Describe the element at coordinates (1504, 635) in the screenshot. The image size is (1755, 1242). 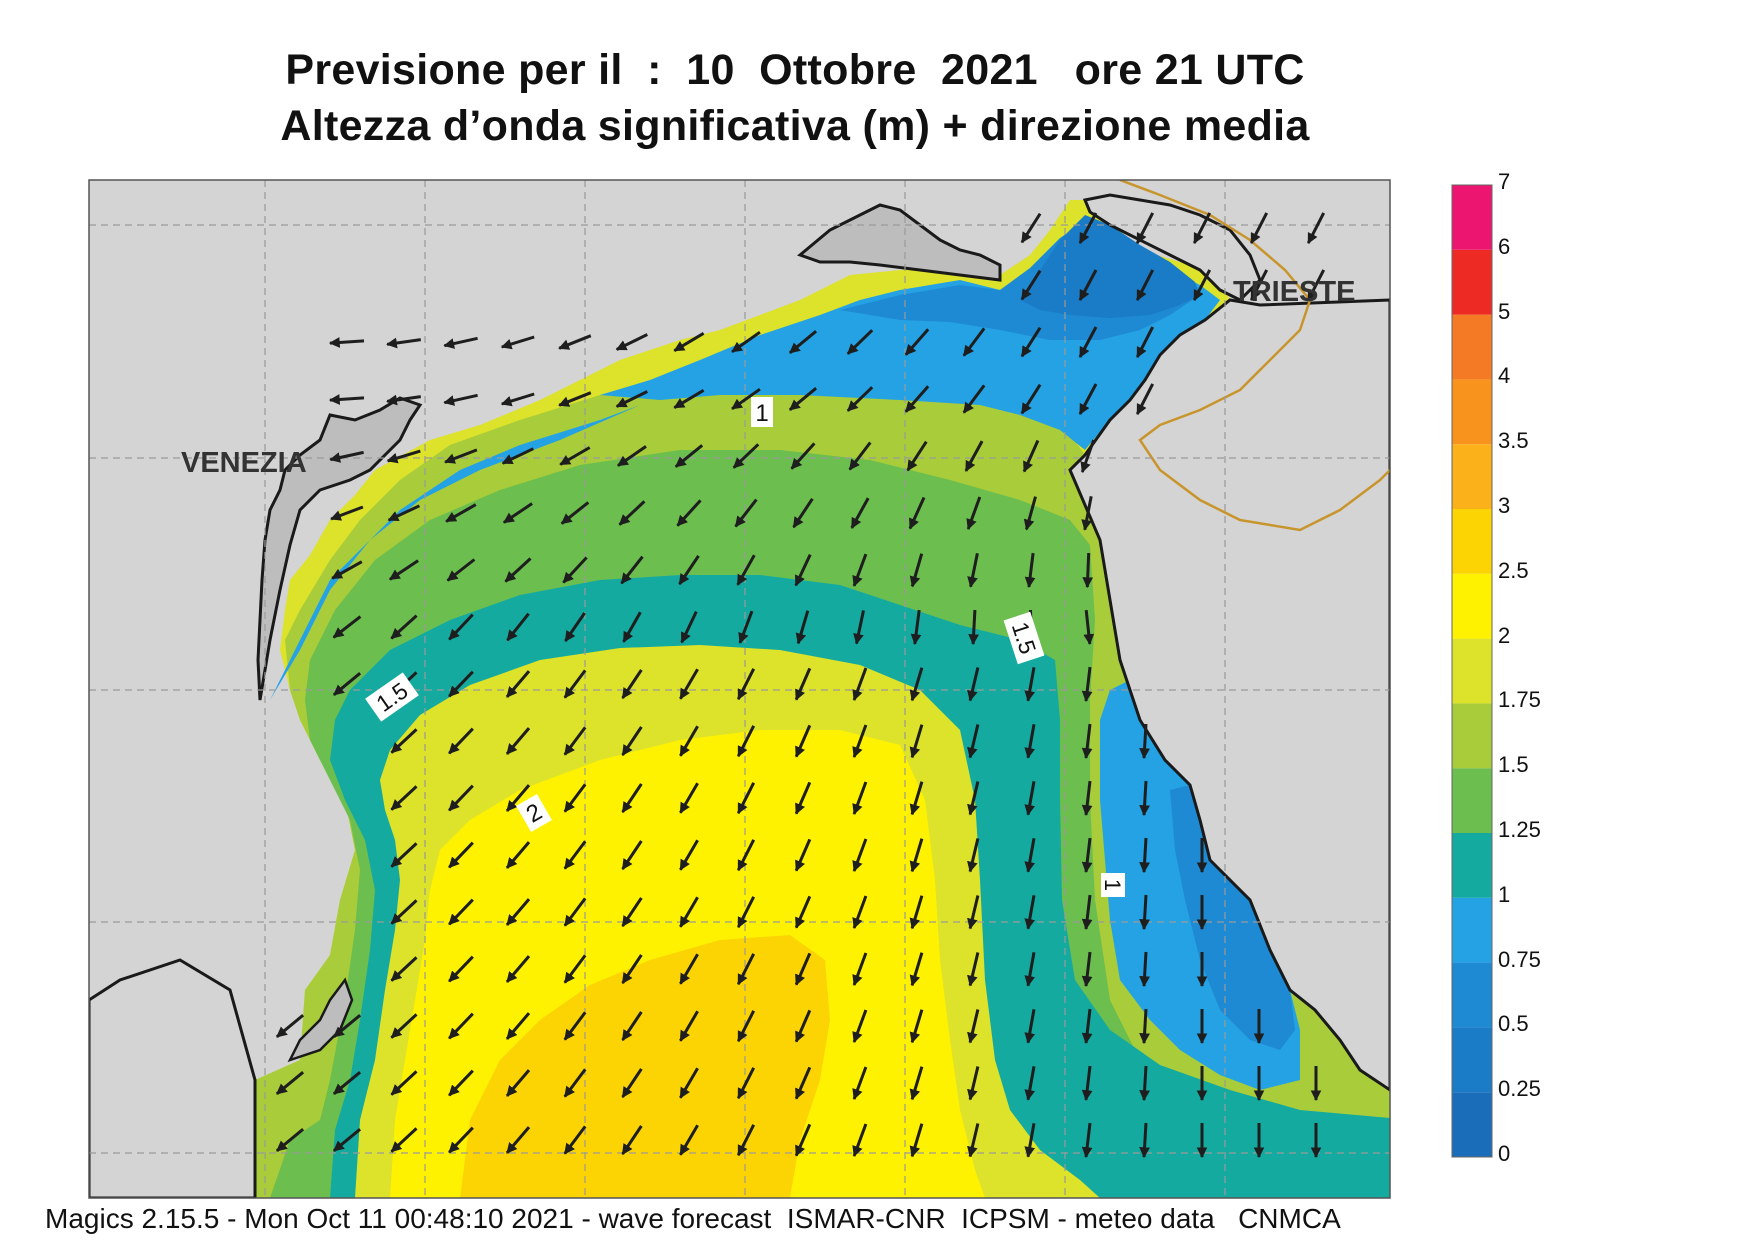
I see `legend-tick-label: 2` at that location.